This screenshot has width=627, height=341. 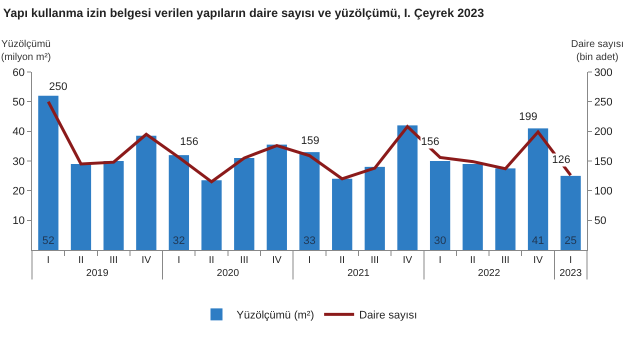 What do you see at coordinates (603, 102) in the screenshot?
I see `y2-tick-label: 250` at bounding box center [603, 102].